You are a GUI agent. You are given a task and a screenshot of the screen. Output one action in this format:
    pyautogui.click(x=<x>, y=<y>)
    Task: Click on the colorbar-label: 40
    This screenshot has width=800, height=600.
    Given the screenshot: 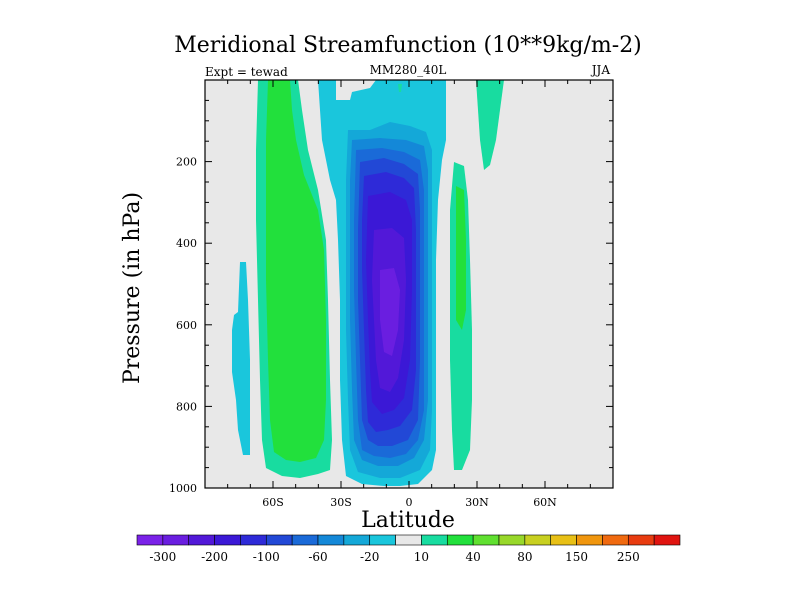 What is the action you would take?
    pyautogui.click(x=473, y=557)
    